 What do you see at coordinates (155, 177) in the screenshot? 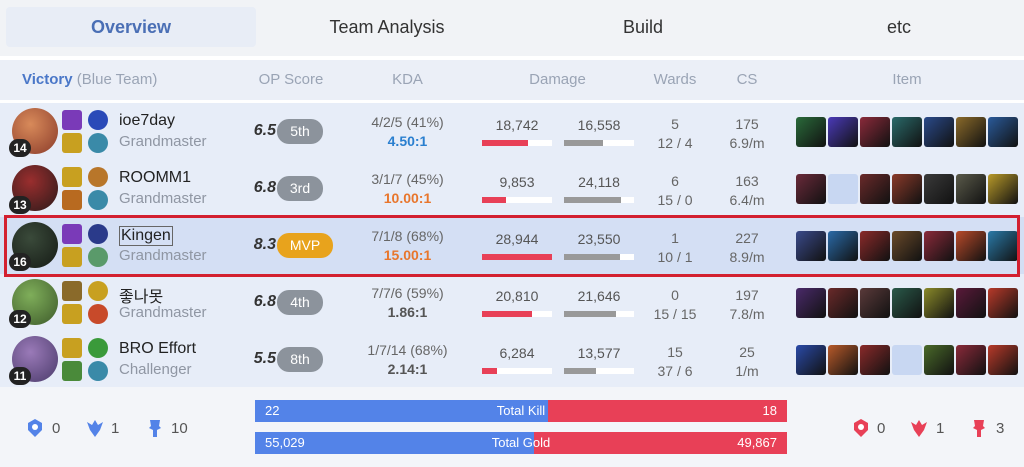
I see `summoner-name: ROOMM1` at bounding box center [155, 177].